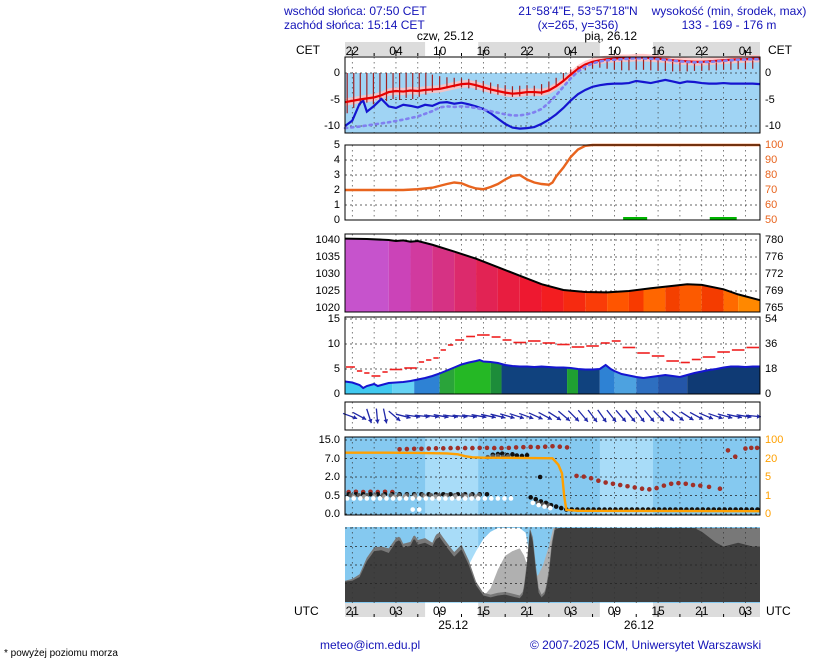 The image size is (820, 660). Describe the element at coordinates (333, 344) in the screenshot. I see `axis-tick-label: 10` at that location.